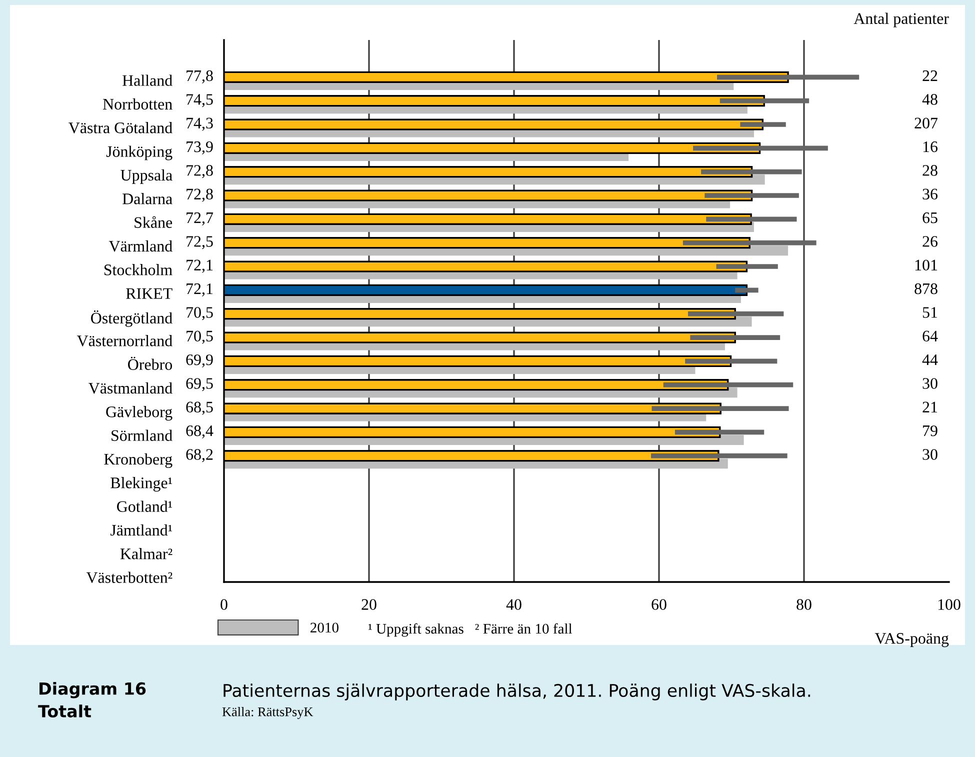 This screenshot has width=975, height=757. What do you see at coordinates (199, 385) in the screenshot?
I see `data-label: 69,5` at bounding box center [199, 385].